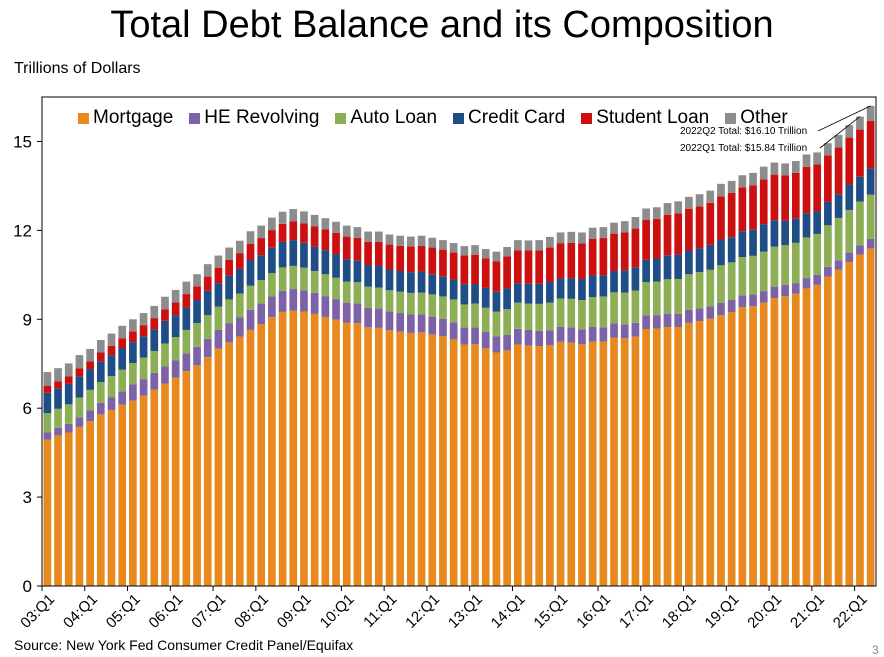 Image resolution: width=884 pixels, height=657 pixels. I want to click on bar-auto-loan-2022Q1, so click(860, 223).